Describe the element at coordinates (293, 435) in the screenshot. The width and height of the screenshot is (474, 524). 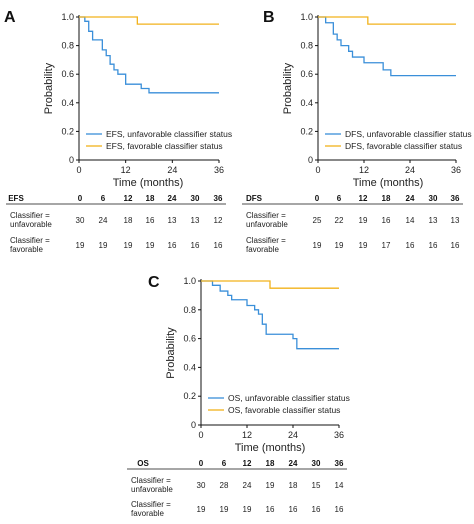
I see `x-tick-label: 24` at that location.